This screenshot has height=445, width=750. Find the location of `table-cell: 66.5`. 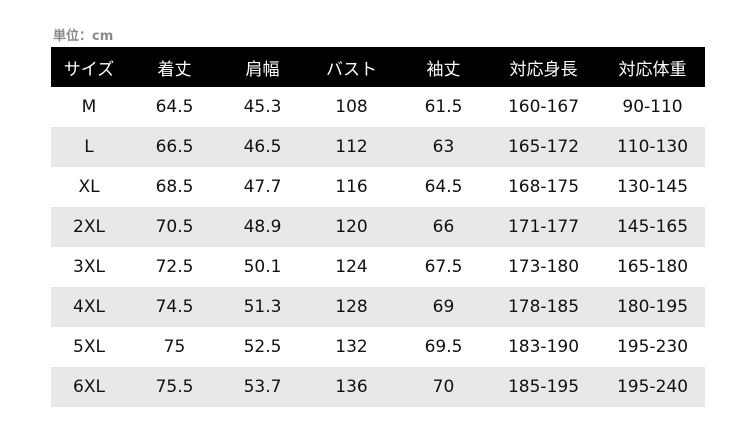

table-cell: 66.5 is located at coordinates (174, 147).